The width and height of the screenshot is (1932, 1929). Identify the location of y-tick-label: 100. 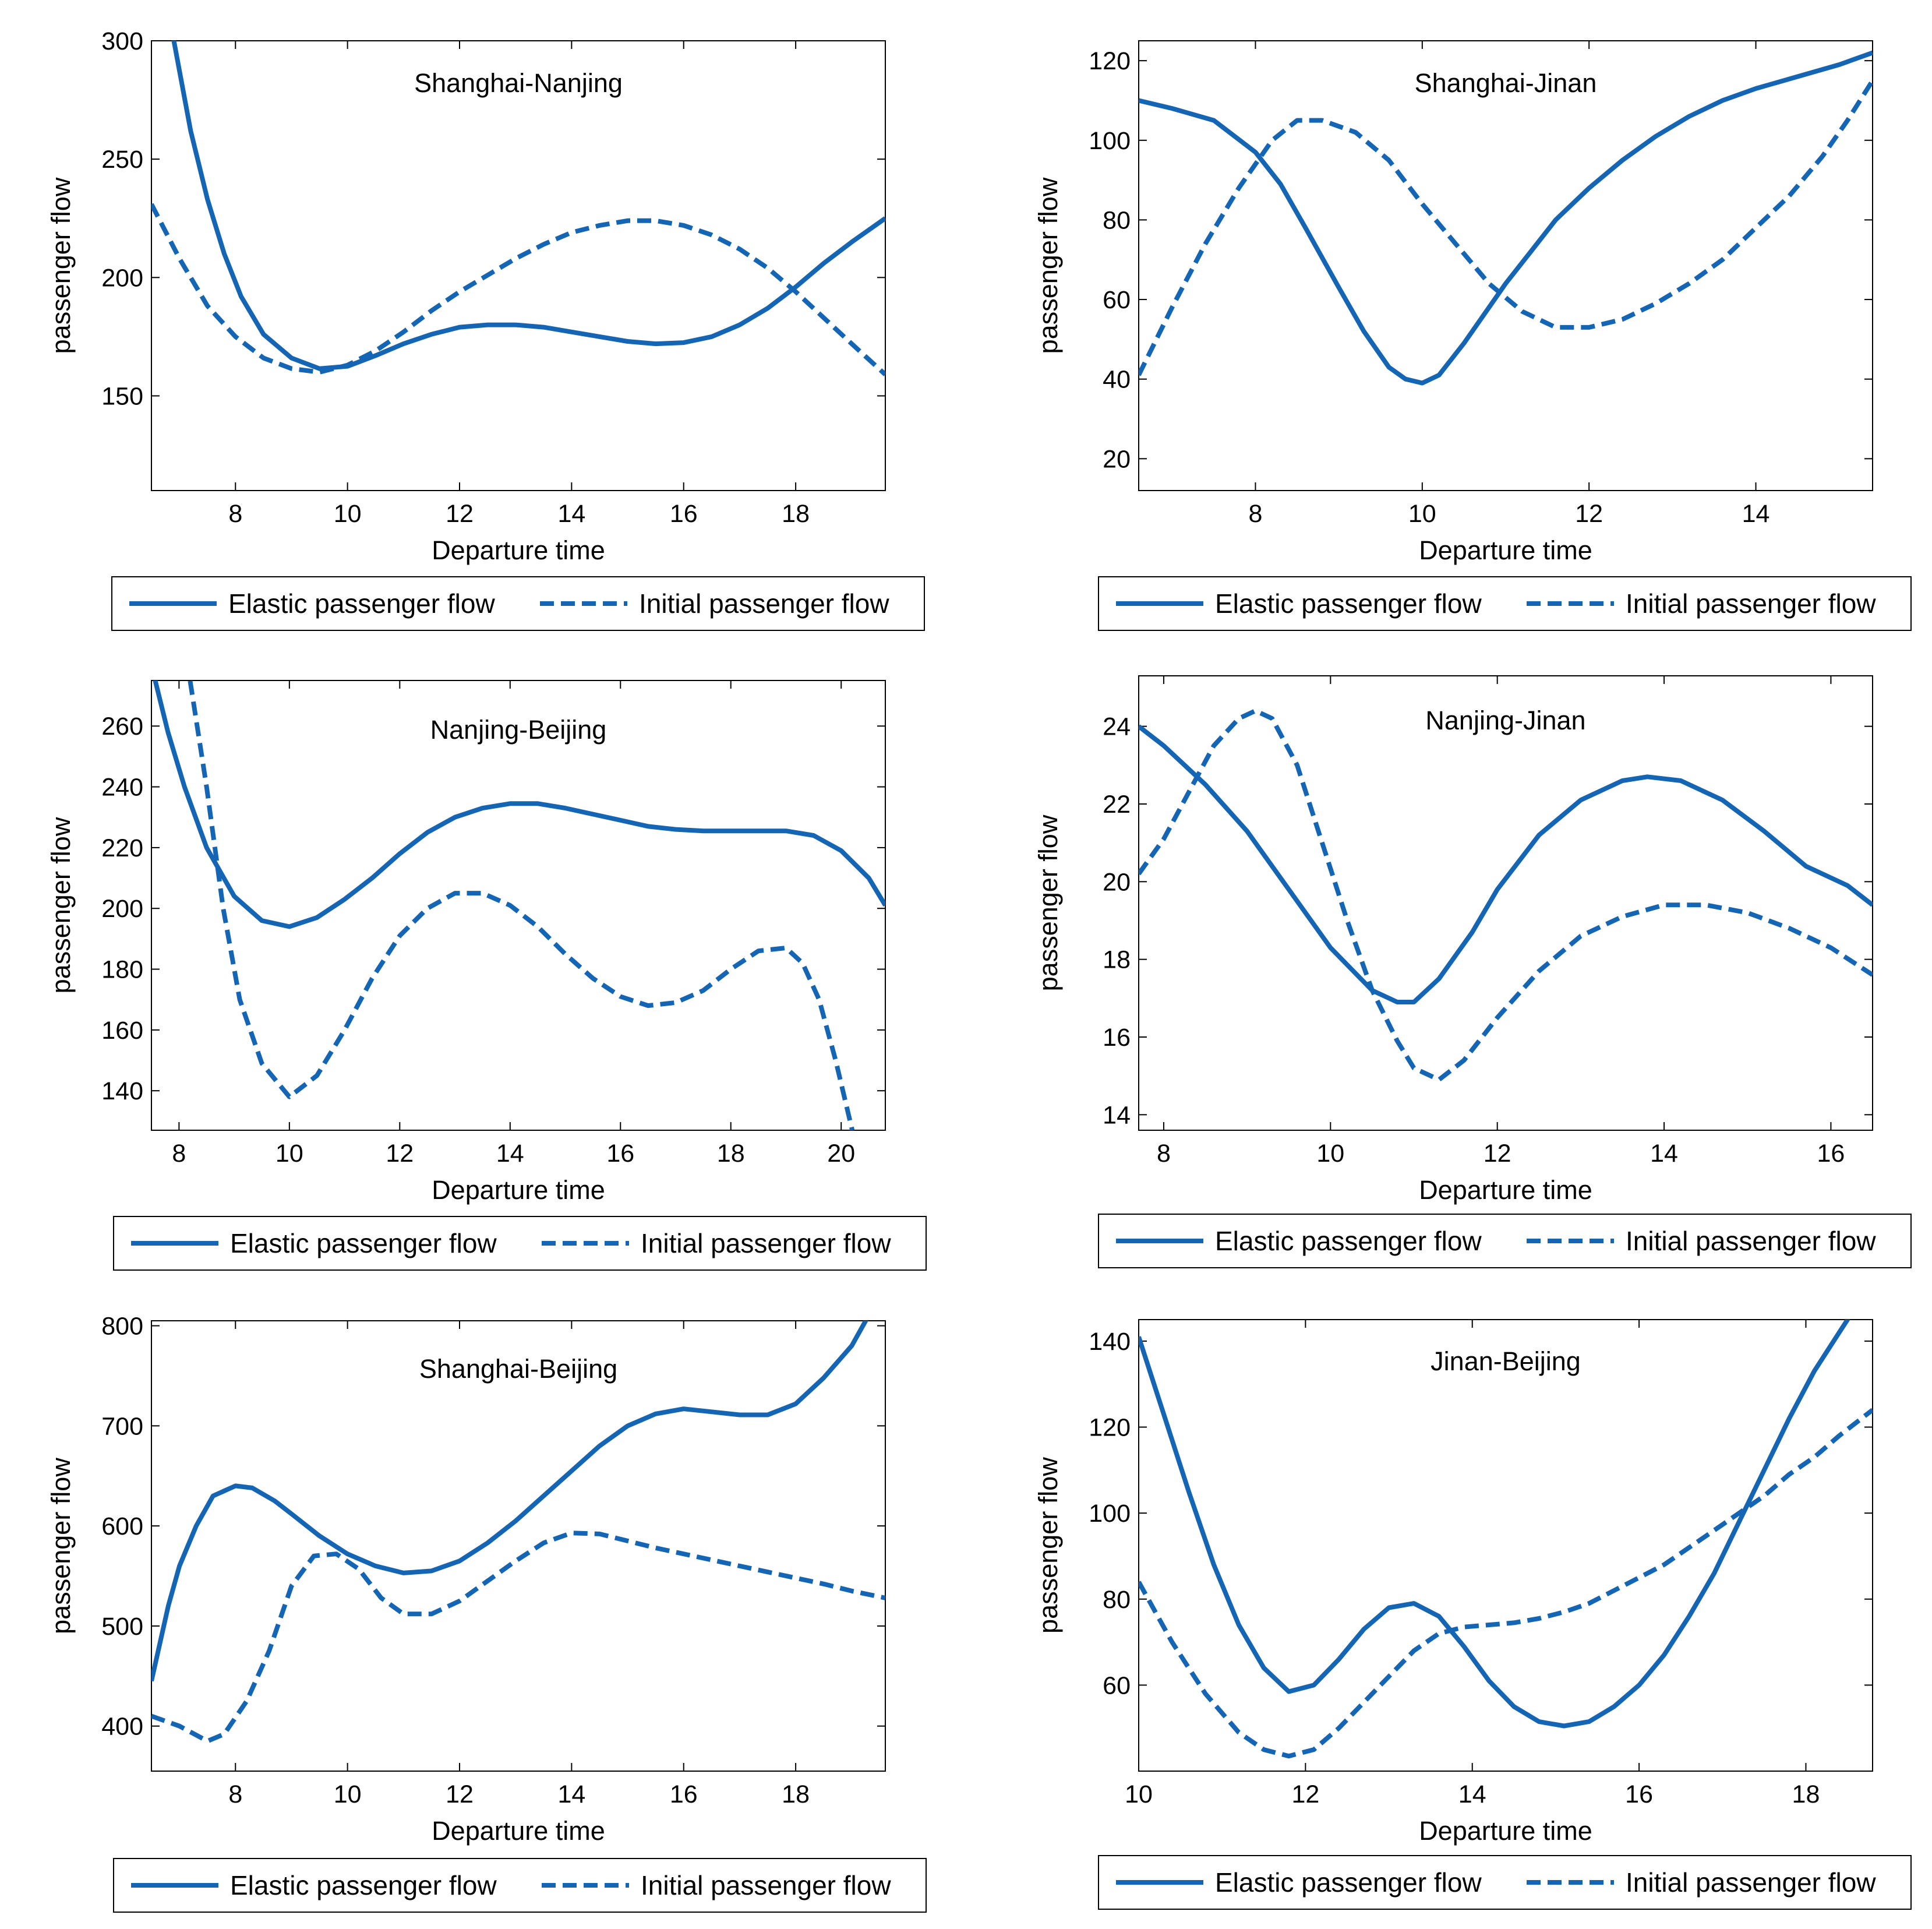
(1110, 1514).